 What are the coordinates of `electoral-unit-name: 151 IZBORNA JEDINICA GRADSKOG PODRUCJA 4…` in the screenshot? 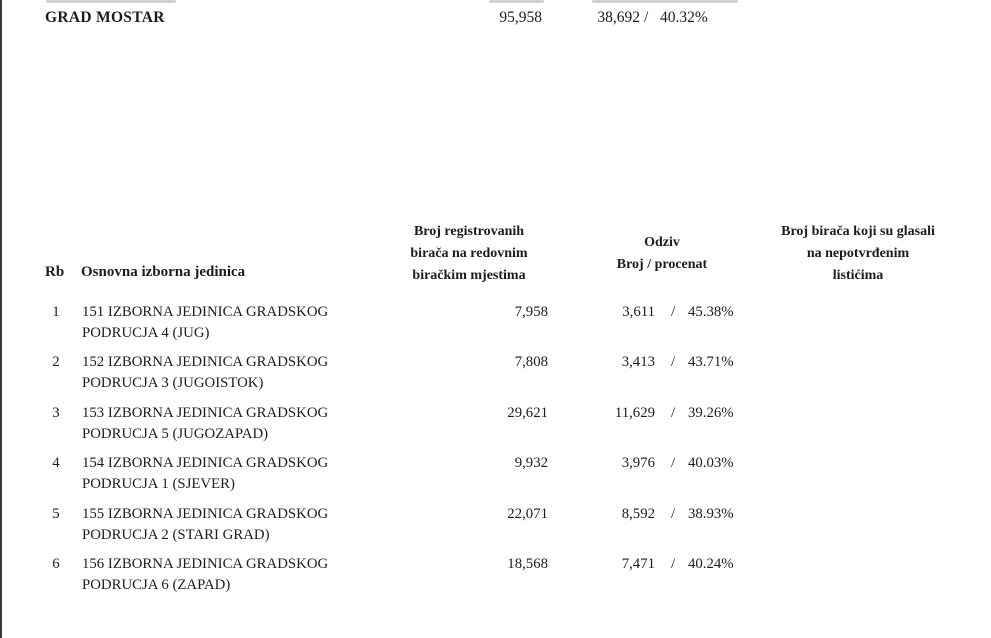 It's located at (238, 322).